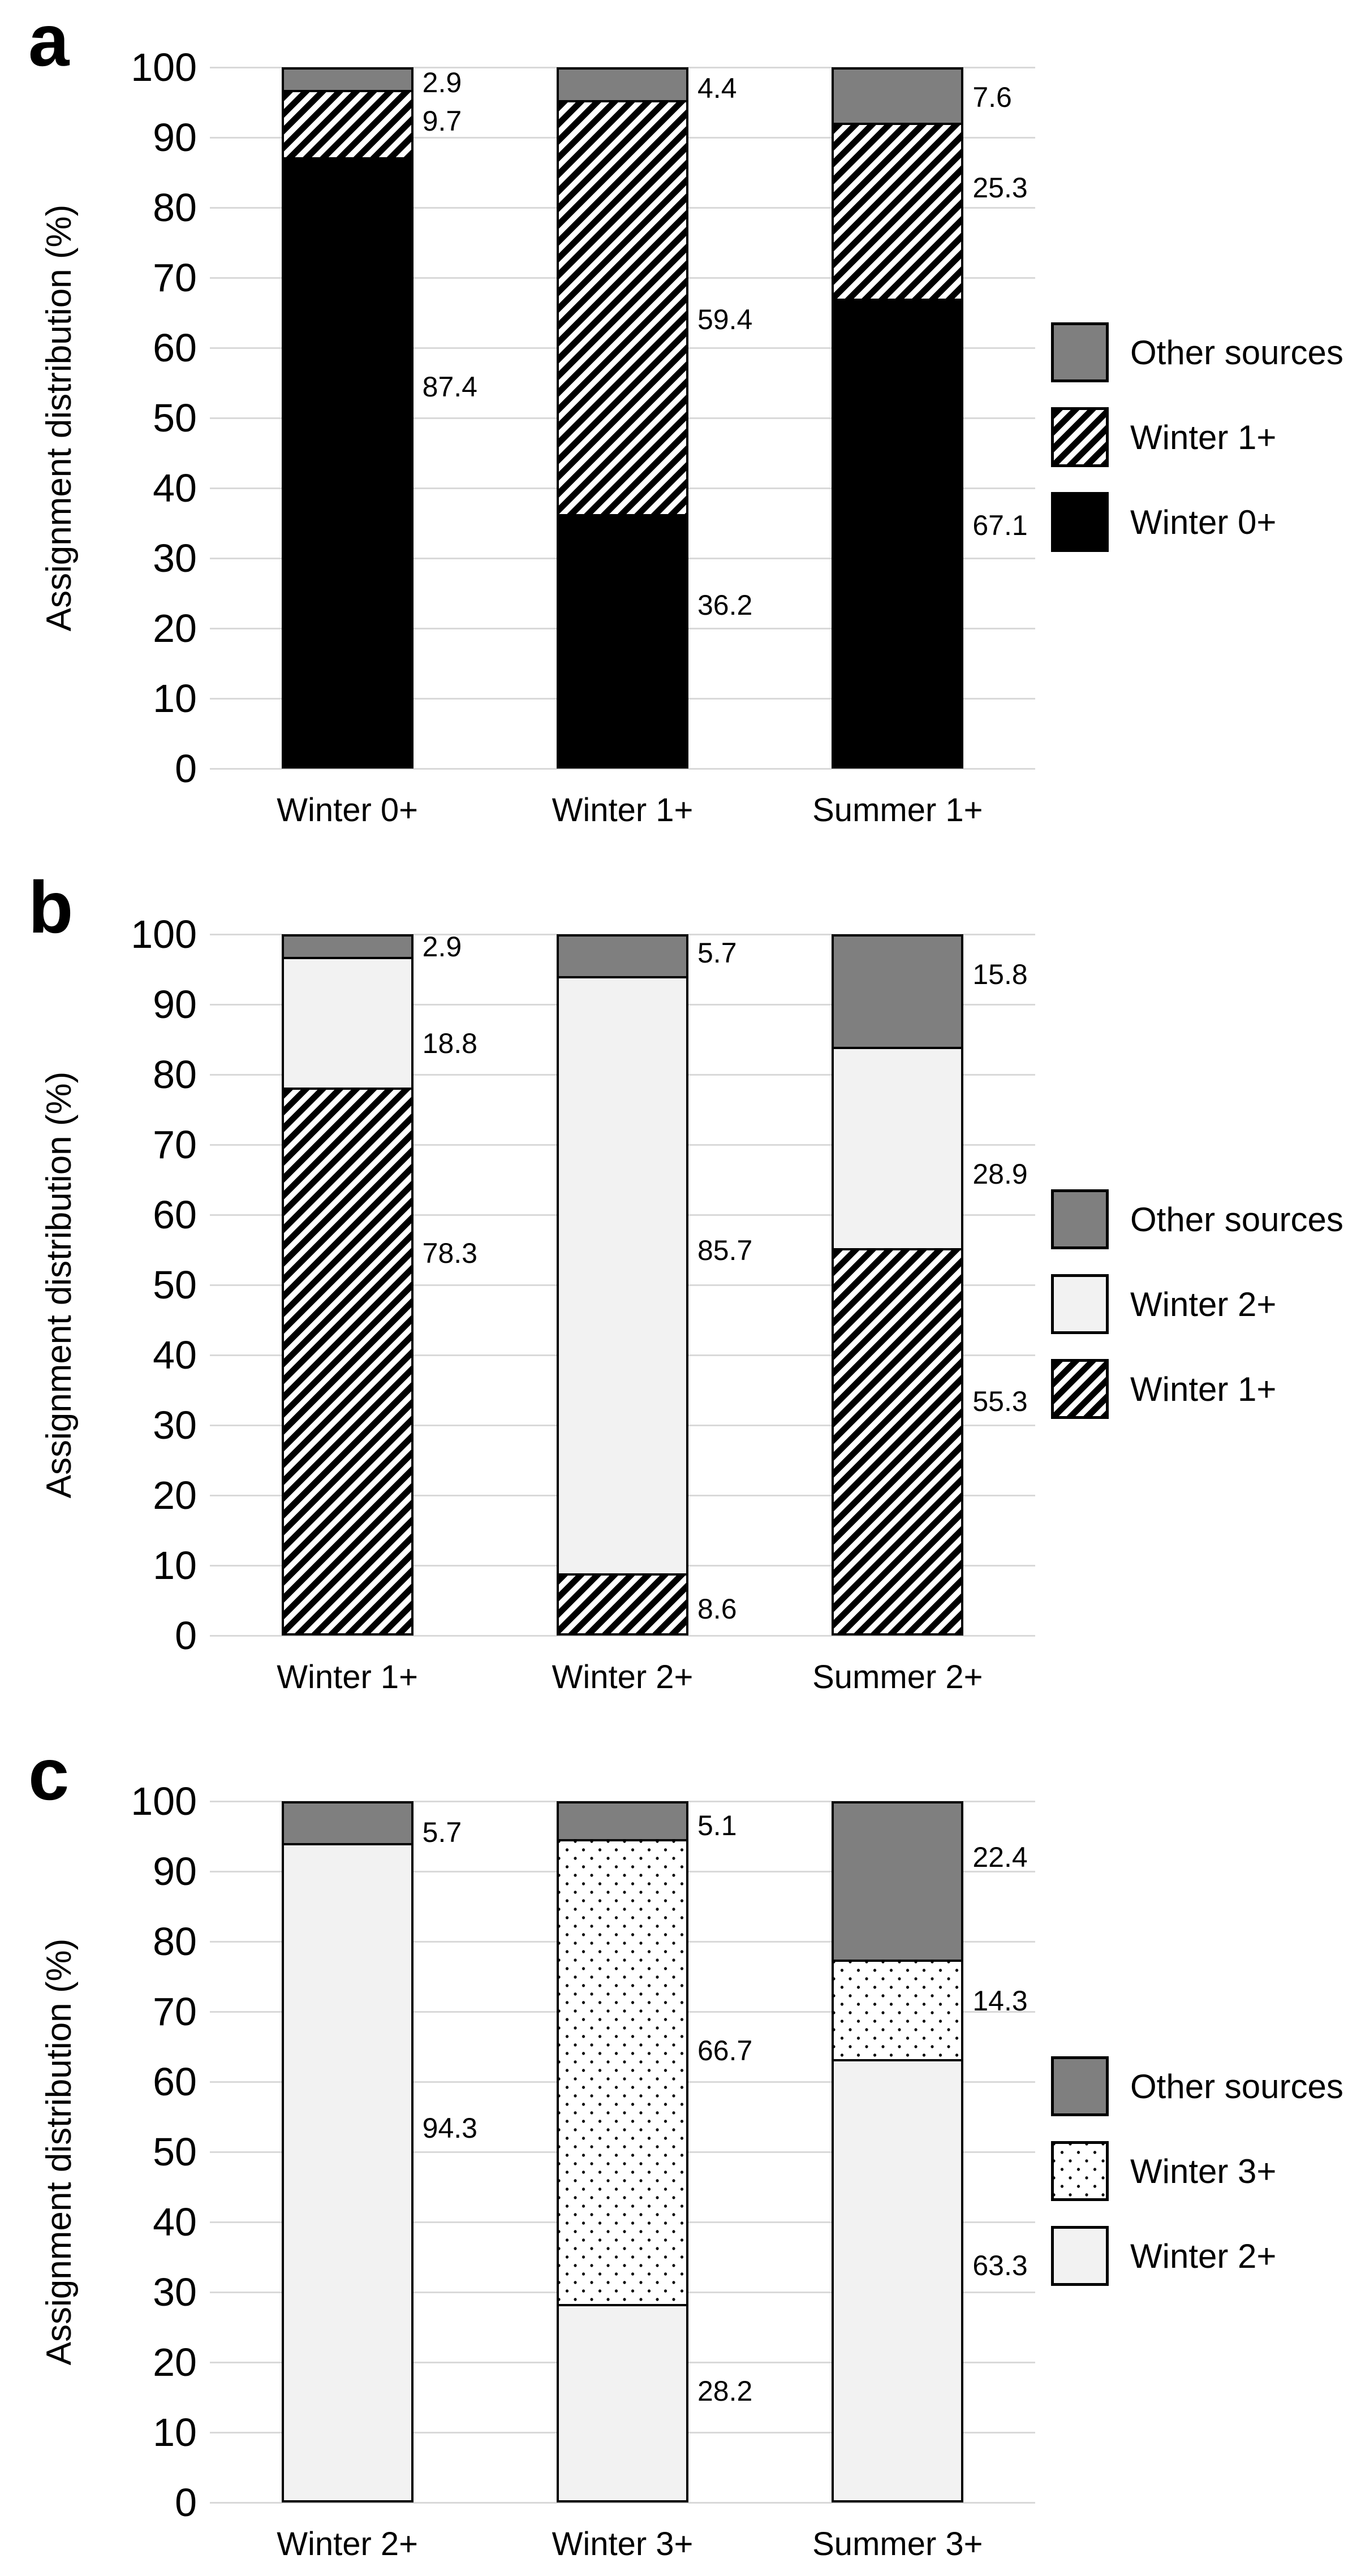  Describe the element at coordinates (49, 1774) in the screenshot. I see `panel-letter: c` at that location.